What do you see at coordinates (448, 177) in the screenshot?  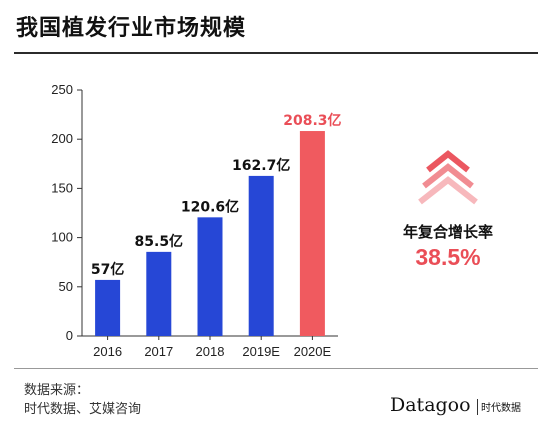 I see `chevron-up-stack-icon` at bounding box center [448, 177].